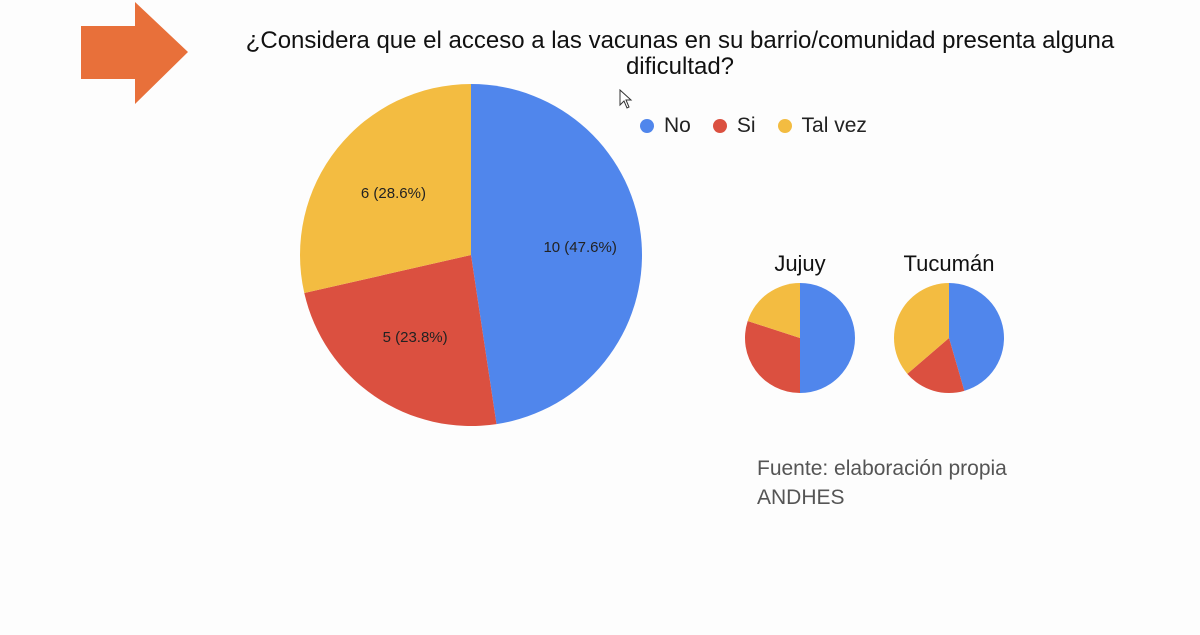 The image size is (1200, 635). I want to click on legend-dot-no, so click(647, 126).